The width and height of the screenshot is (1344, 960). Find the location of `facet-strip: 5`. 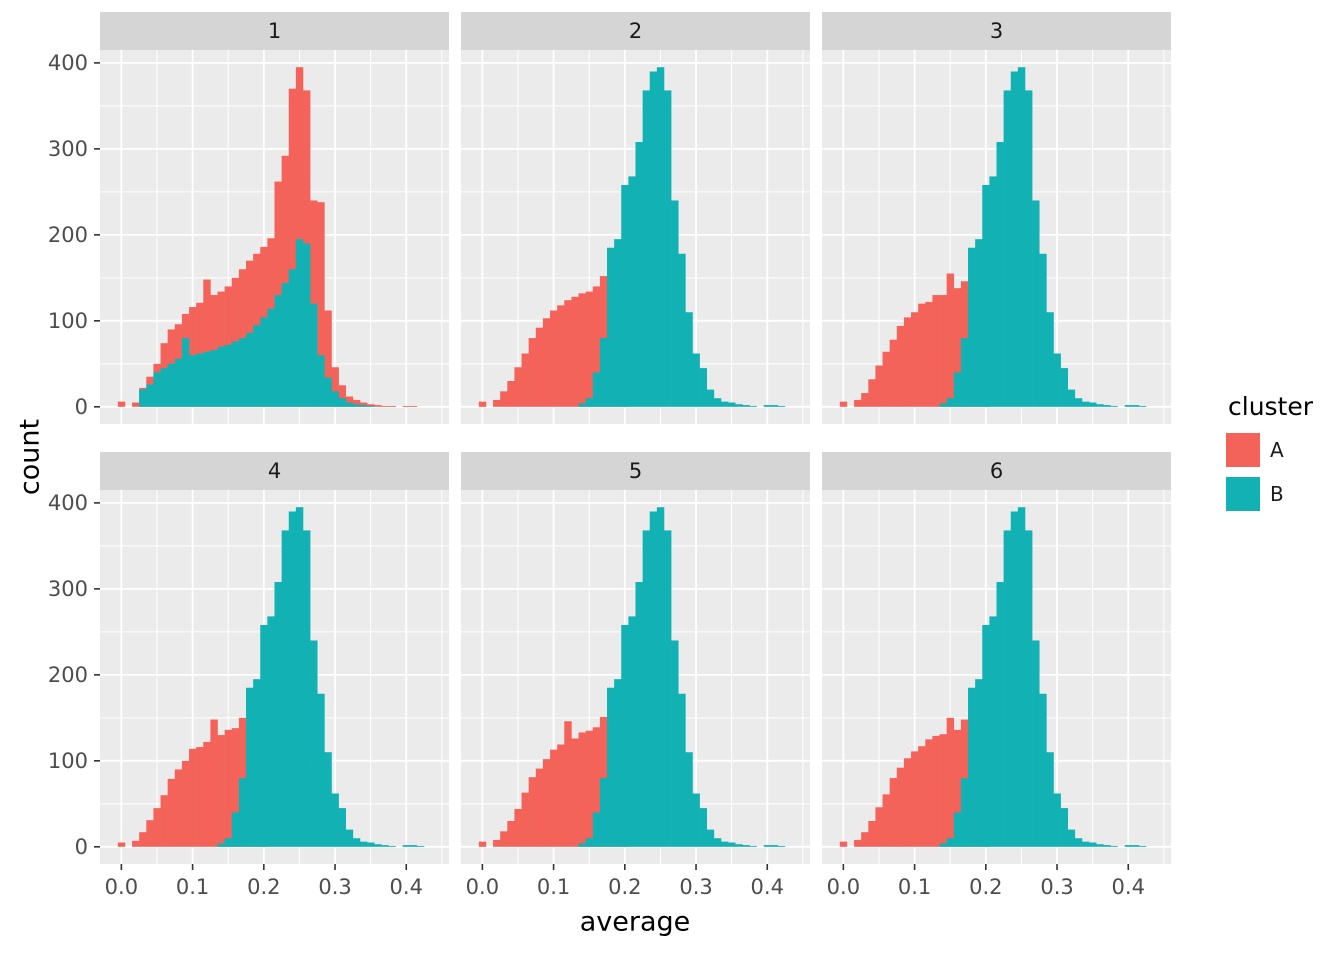

facet-strip: 5 is located at coordinates (635, 471).